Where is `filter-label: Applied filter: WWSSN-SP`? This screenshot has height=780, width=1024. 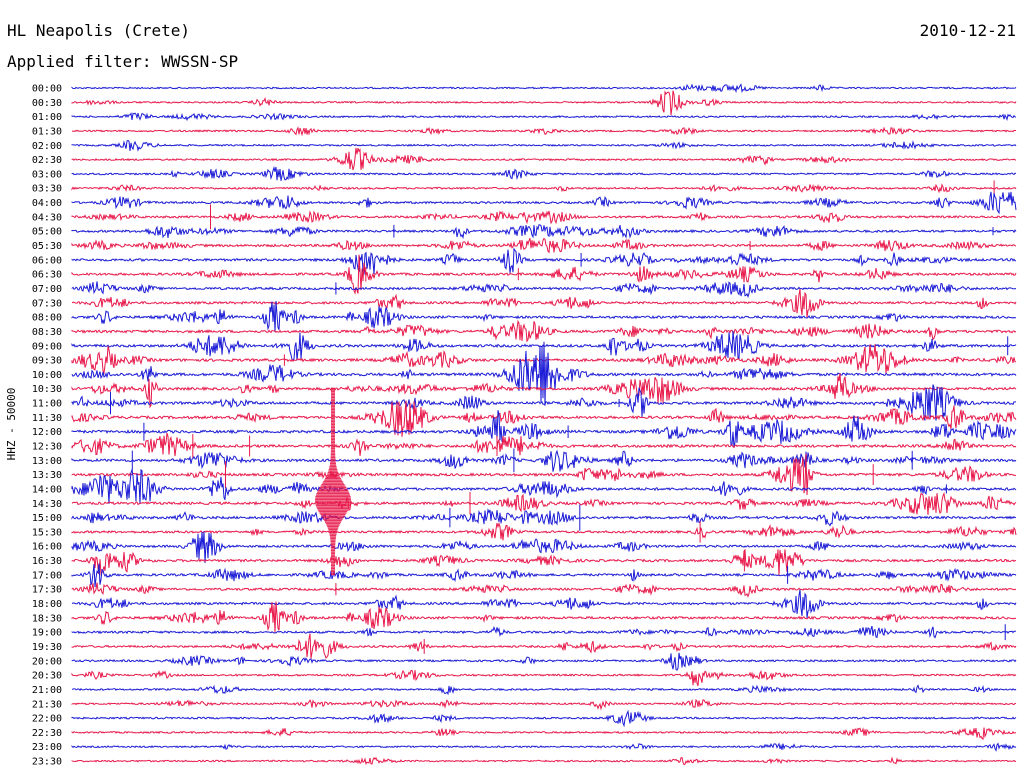 filter-label: Applied filter: WWSSN-SP is located at coordinates (122, 61).